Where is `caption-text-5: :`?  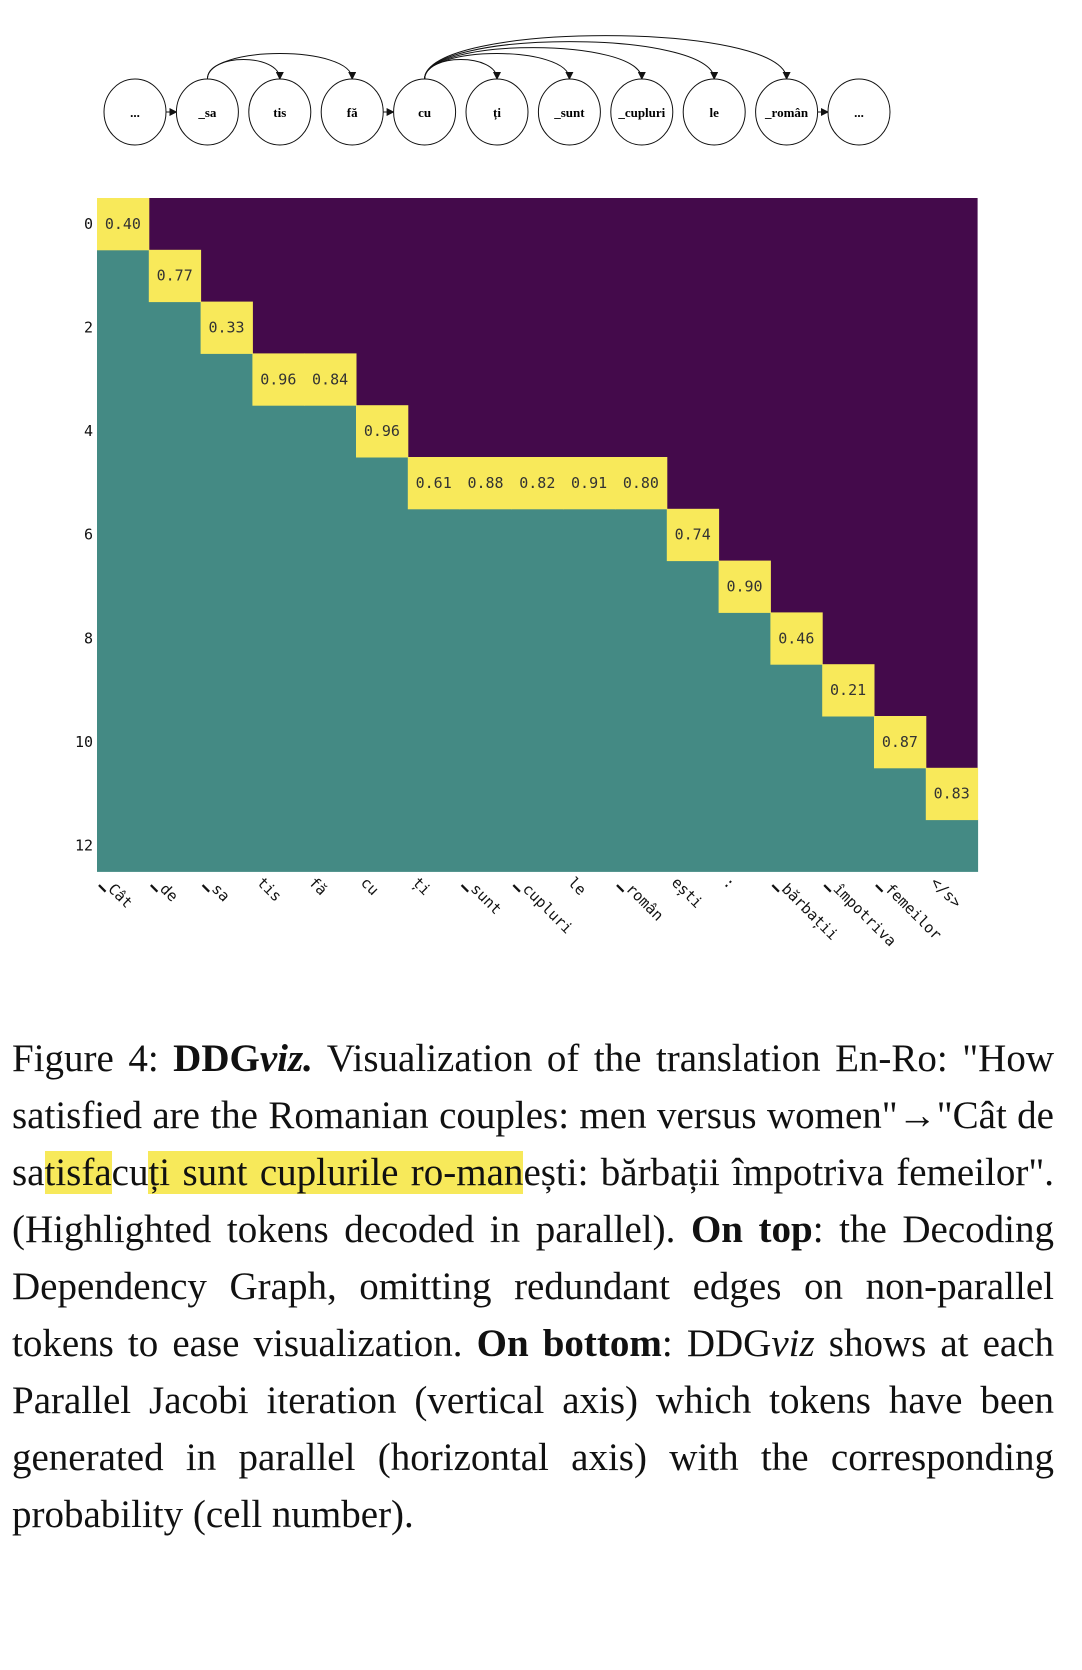 caption-text-5: : is located at coordinates (667, 1343).